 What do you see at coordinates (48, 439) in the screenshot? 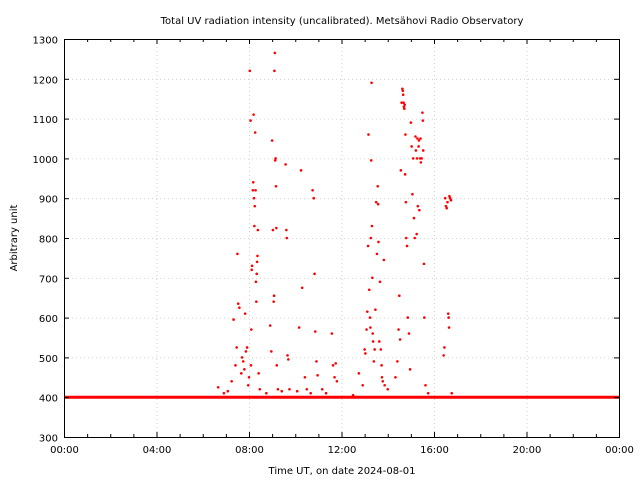
I see `y-tick-label: 300` at bounding box center [48, 439].